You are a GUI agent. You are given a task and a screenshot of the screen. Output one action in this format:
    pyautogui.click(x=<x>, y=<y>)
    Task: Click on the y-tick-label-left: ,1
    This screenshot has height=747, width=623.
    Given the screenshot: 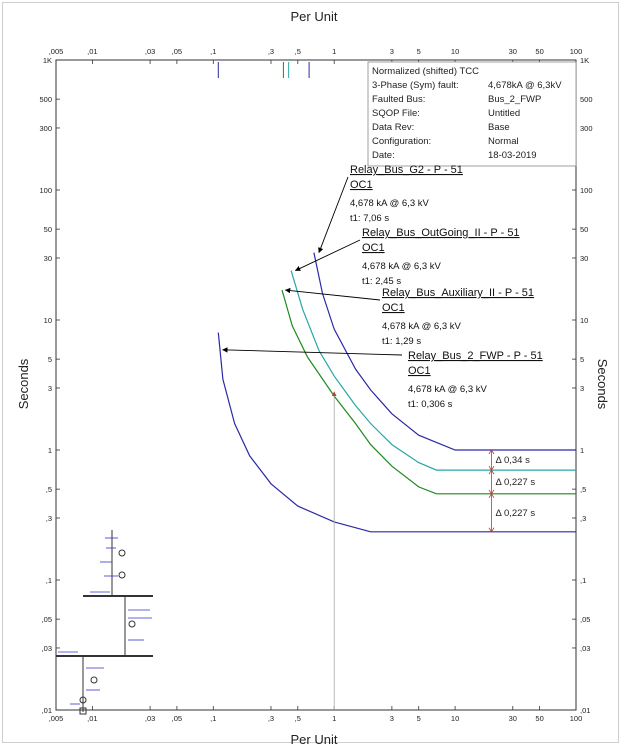 What is the action you would take?
    pyautogui.click(x=49, y=580)
    